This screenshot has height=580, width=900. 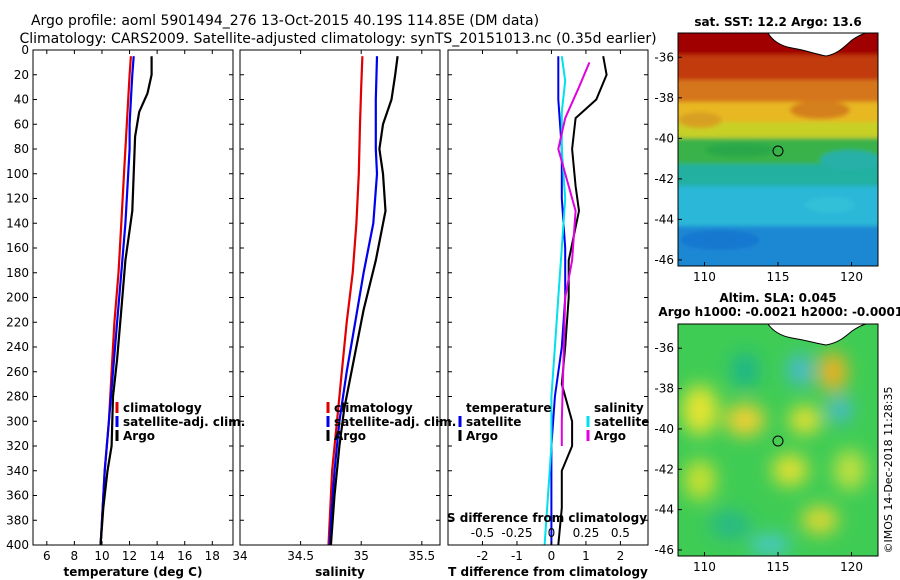 I want to click on y-tick-label: 400, so click(x=17, y=545).